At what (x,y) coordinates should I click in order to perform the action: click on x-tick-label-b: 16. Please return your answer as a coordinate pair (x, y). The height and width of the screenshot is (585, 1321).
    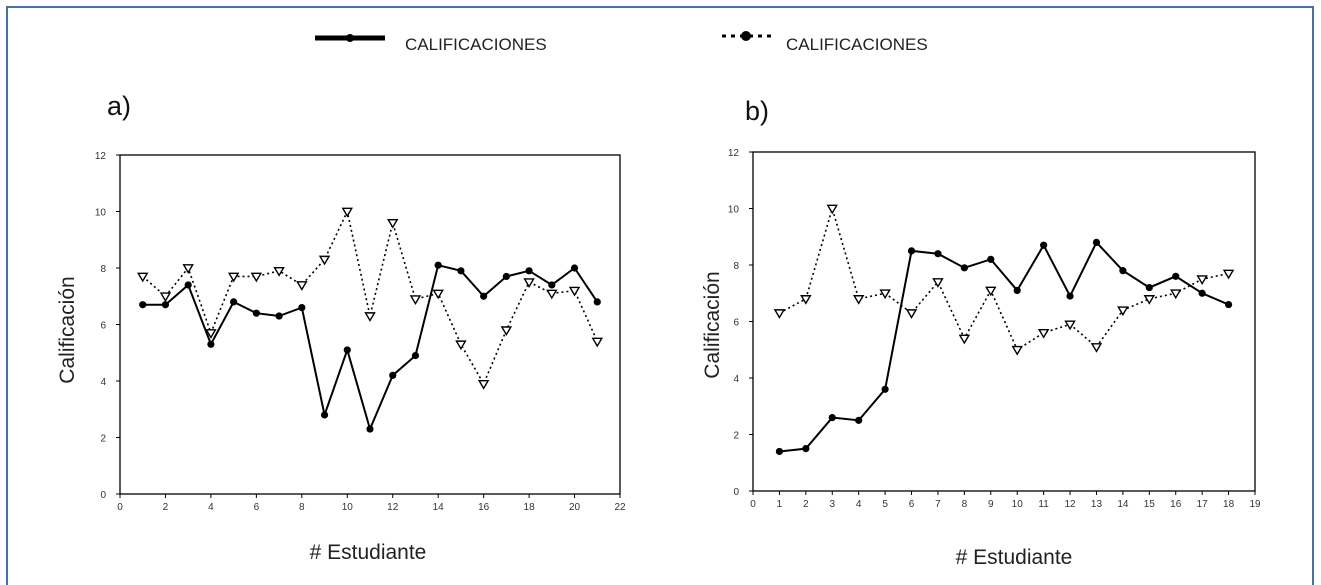
    Looking at the image, I should click on (1176, 504).